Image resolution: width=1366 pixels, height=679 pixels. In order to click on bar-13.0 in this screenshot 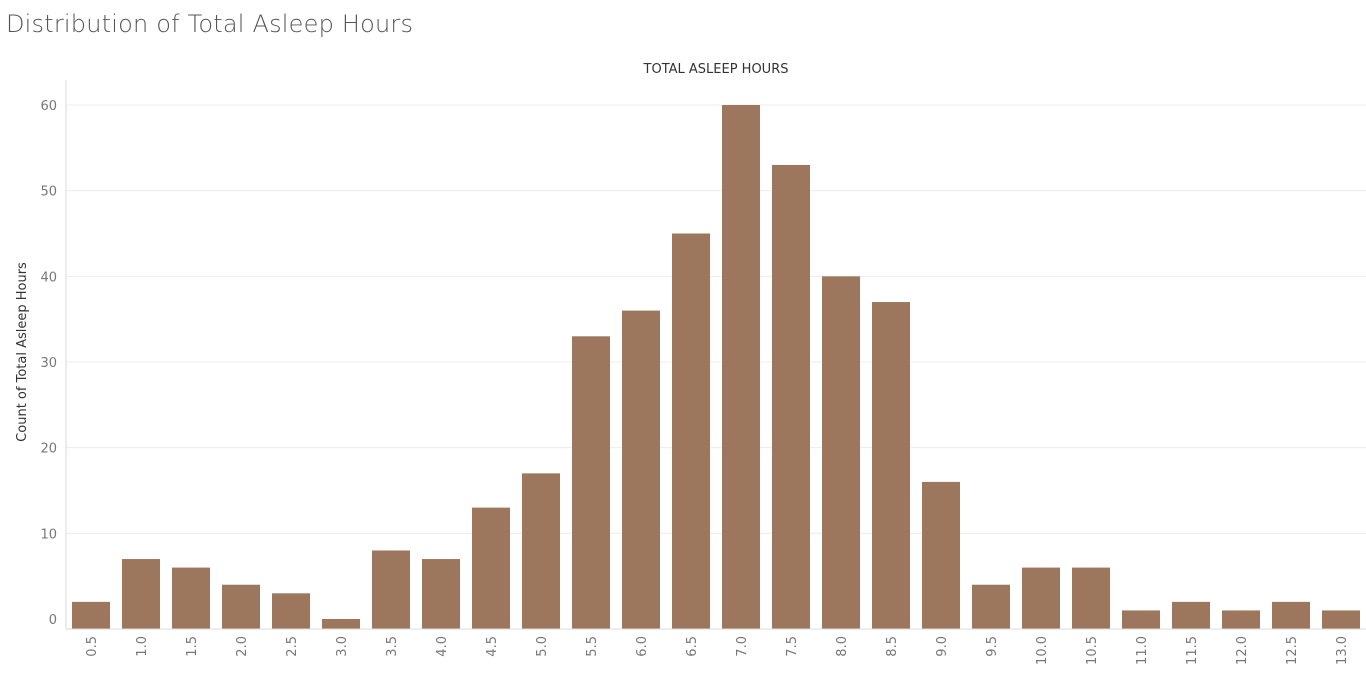, I will do `click(1341, 619)`.